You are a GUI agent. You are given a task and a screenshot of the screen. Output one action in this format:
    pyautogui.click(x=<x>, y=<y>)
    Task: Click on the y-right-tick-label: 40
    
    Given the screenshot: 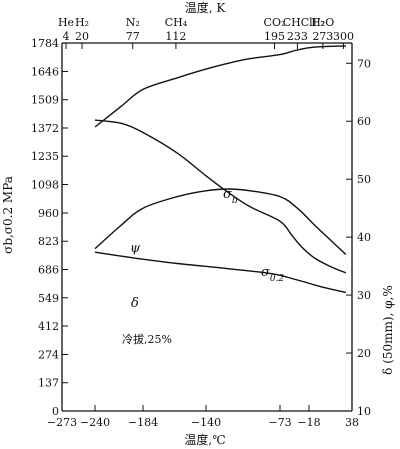 What is the action you would take?
    pyautogui.click(x=364, y=237)
    